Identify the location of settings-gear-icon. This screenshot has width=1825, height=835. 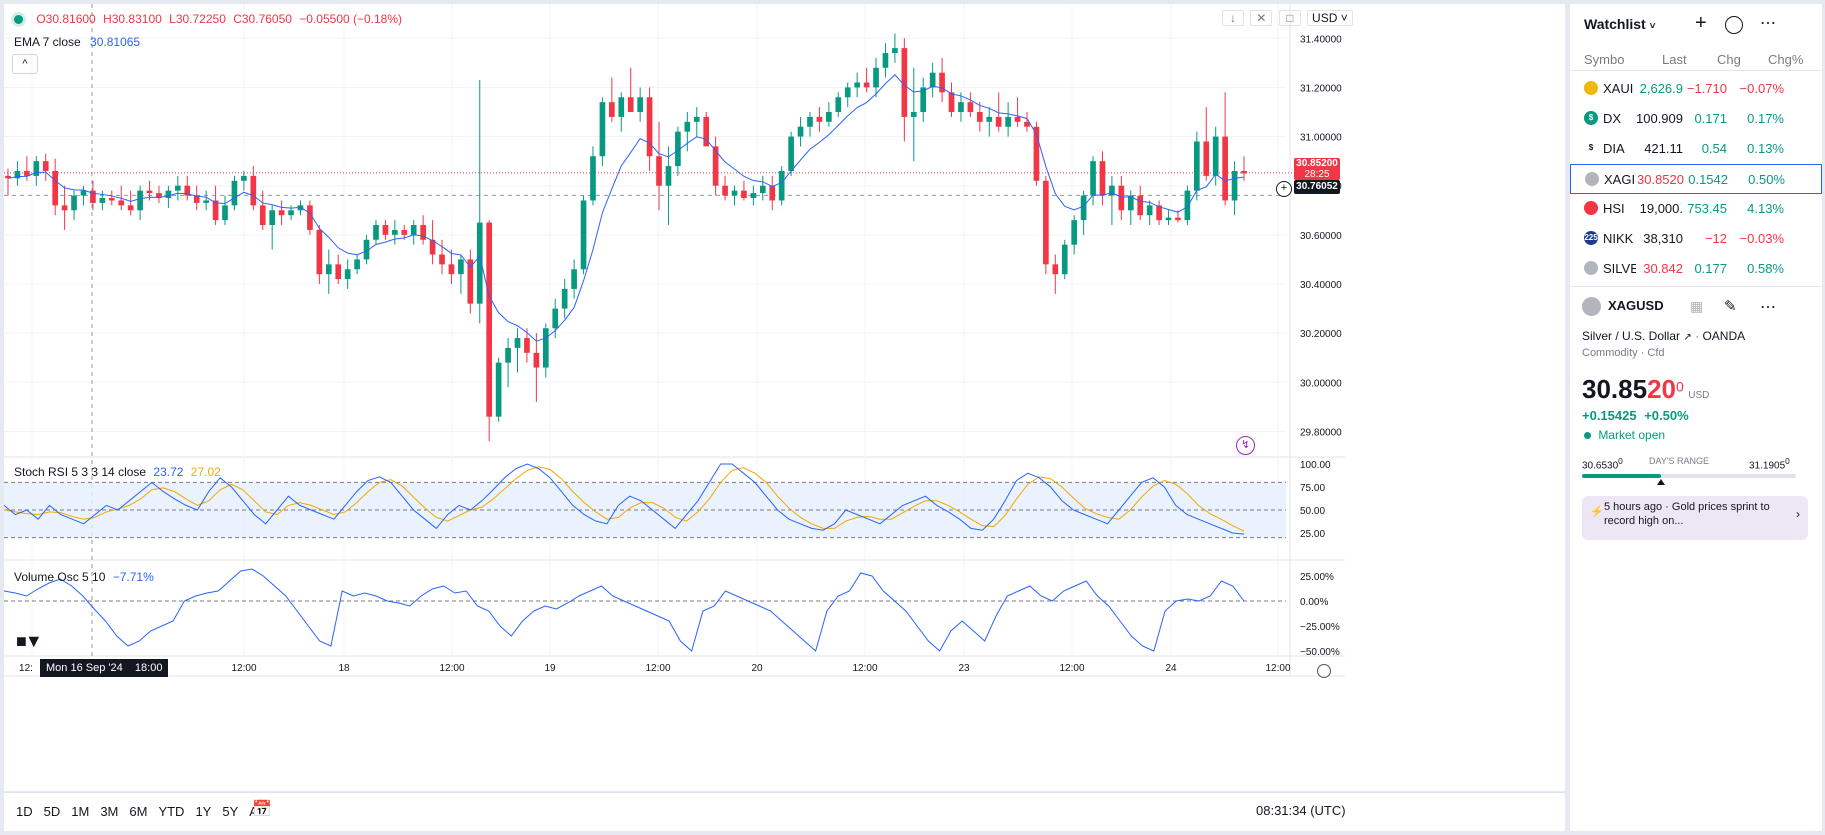
(1324, 671).